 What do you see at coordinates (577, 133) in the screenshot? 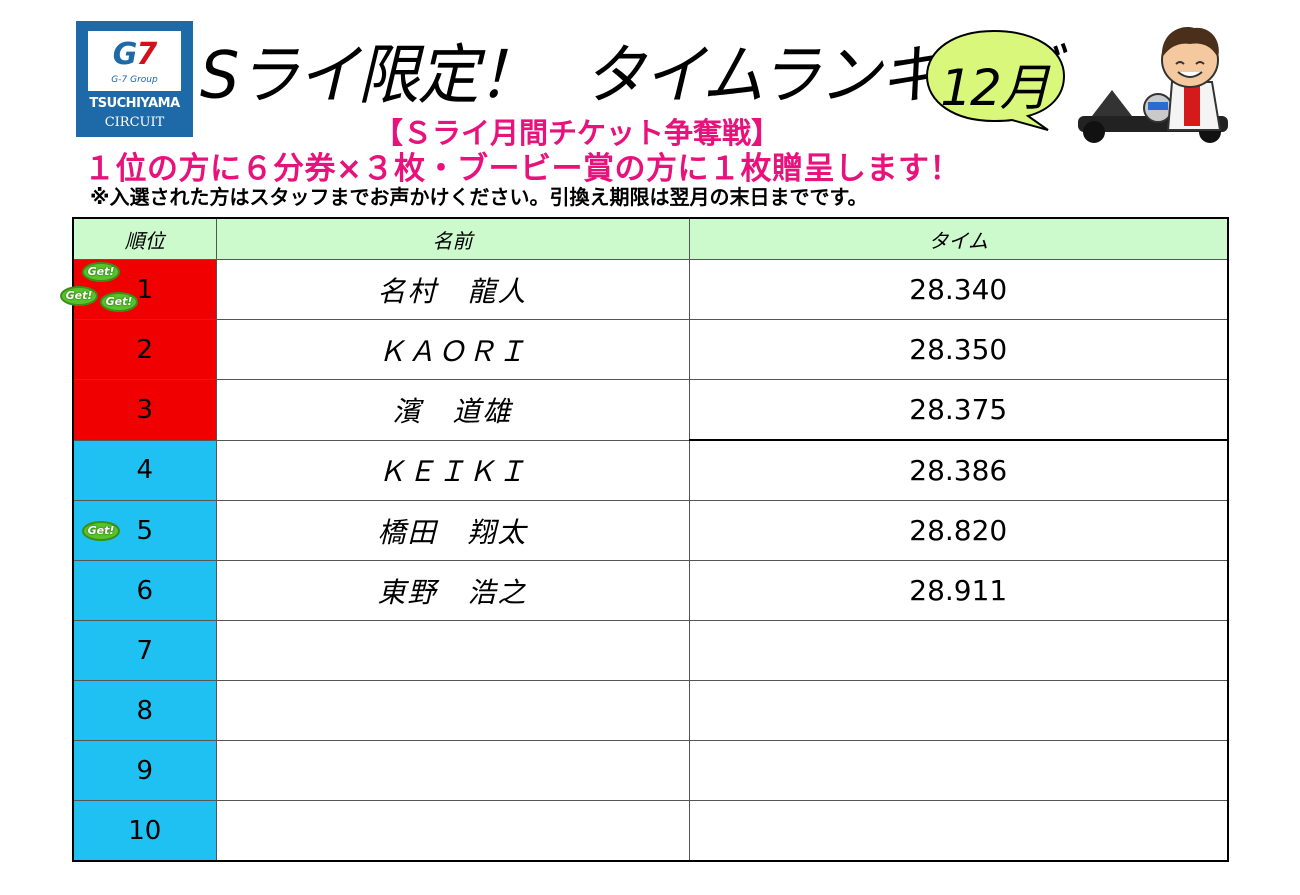
I see `campaign-heading: 【Ｓライ月間チケット争奪戦】` at bounding box center [577, 133].